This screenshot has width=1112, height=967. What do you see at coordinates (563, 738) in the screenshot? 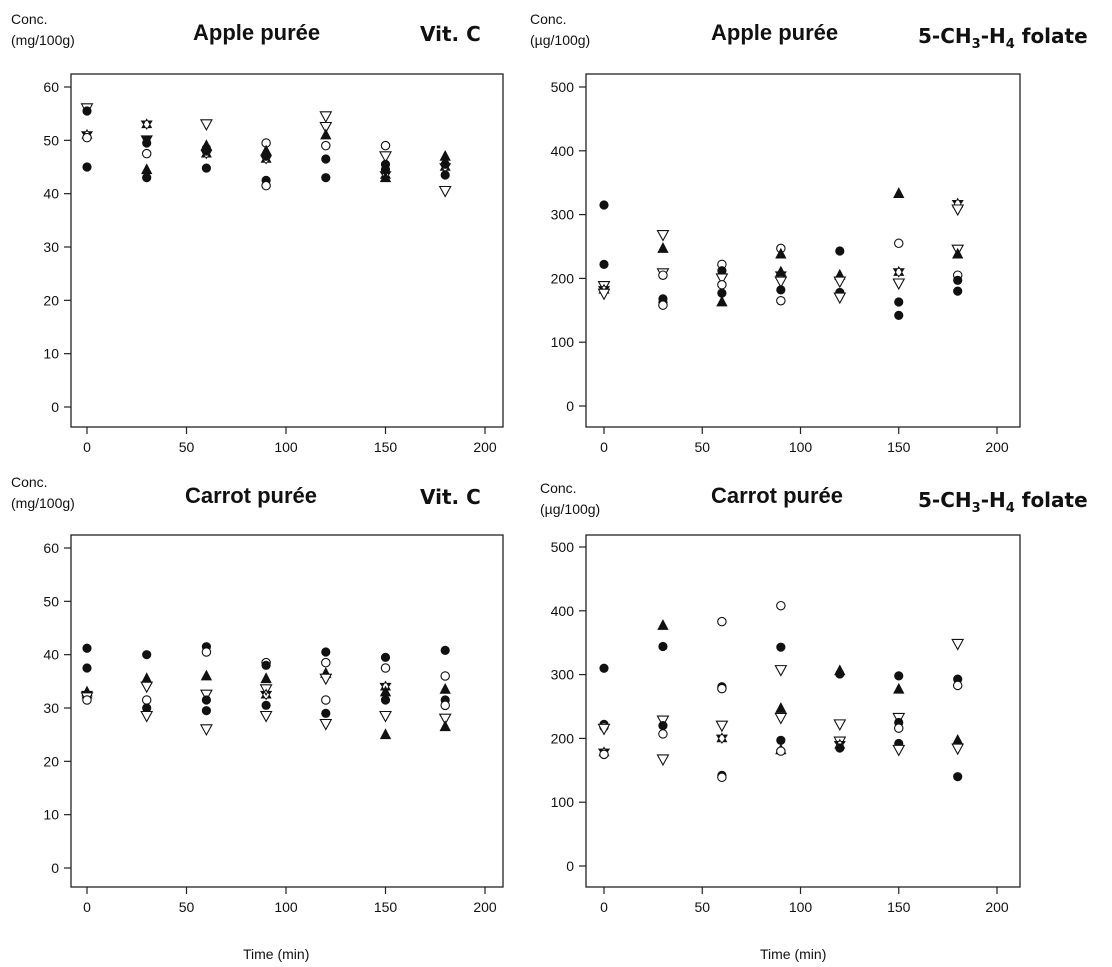
I see `y-tick-label: 200` at bounding box center [563, 738].